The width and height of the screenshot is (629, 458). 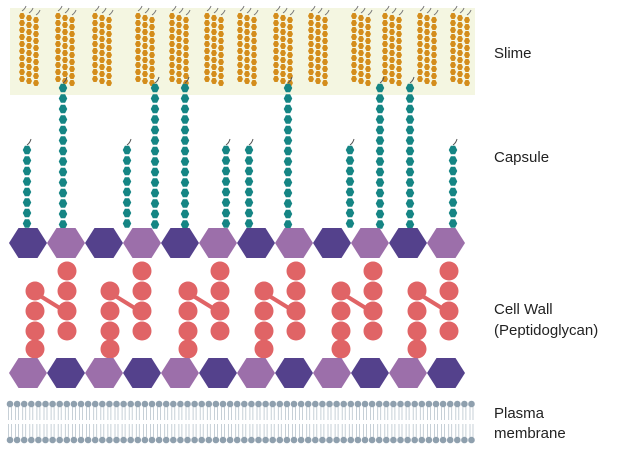 I want to click on capsule-chain, so click(x=226, y=183).